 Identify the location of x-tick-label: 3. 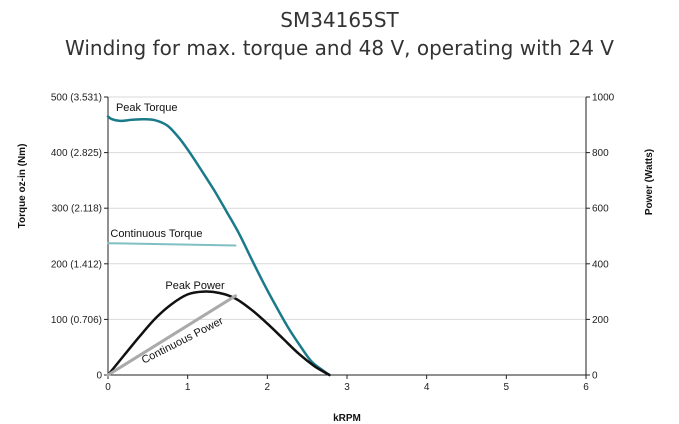
(347, 387).